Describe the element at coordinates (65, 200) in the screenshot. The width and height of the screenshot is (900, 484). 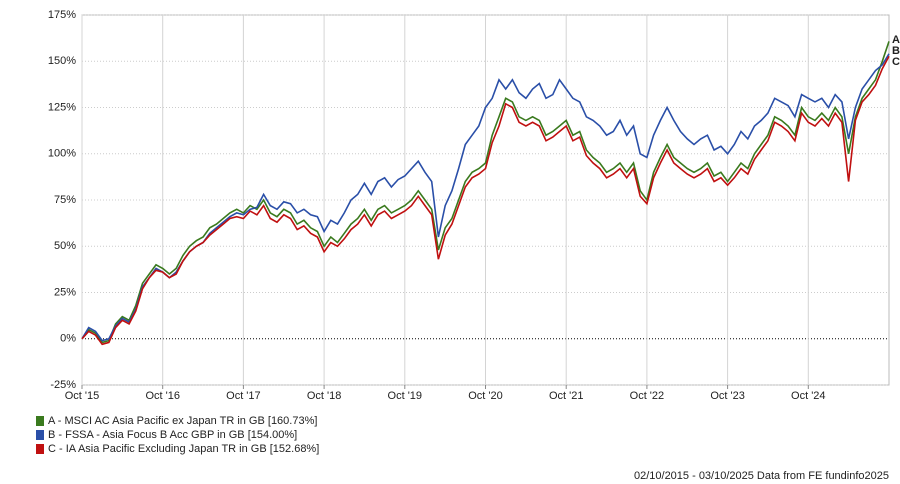
I see `y-tick-label: 75%` at that location.